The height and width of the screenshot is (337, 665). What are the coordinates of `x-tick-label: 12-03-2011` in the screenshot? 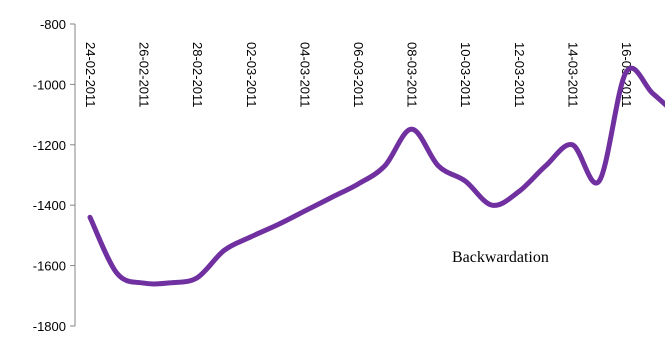 It's located at (519, 75).